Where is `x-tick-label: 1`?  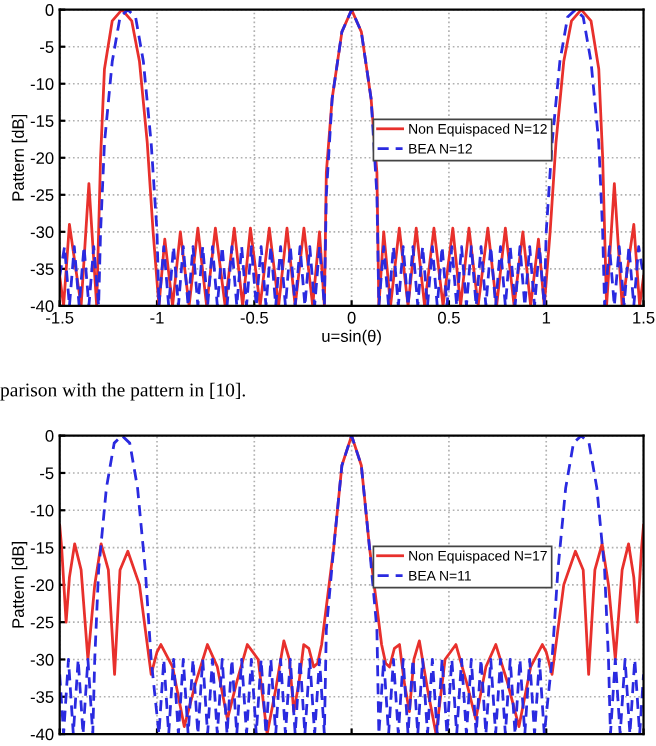 x-tick-label: 1 is located at coordinates (546, 318).